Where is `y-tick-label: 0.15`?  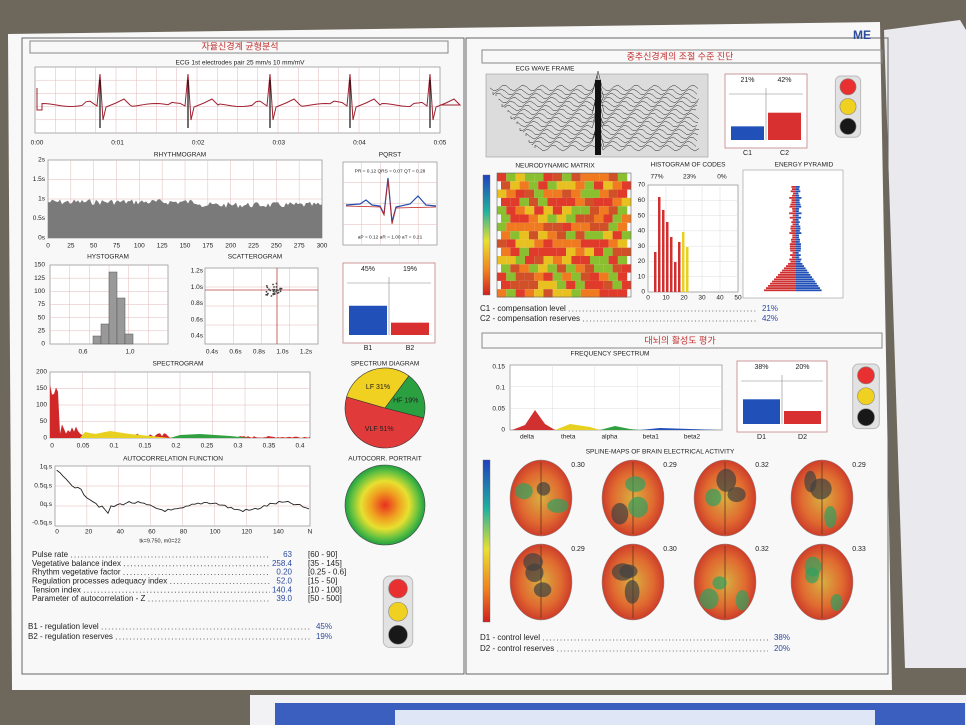
y-tick-label: 0.15 is located at coordinates (498, 367).